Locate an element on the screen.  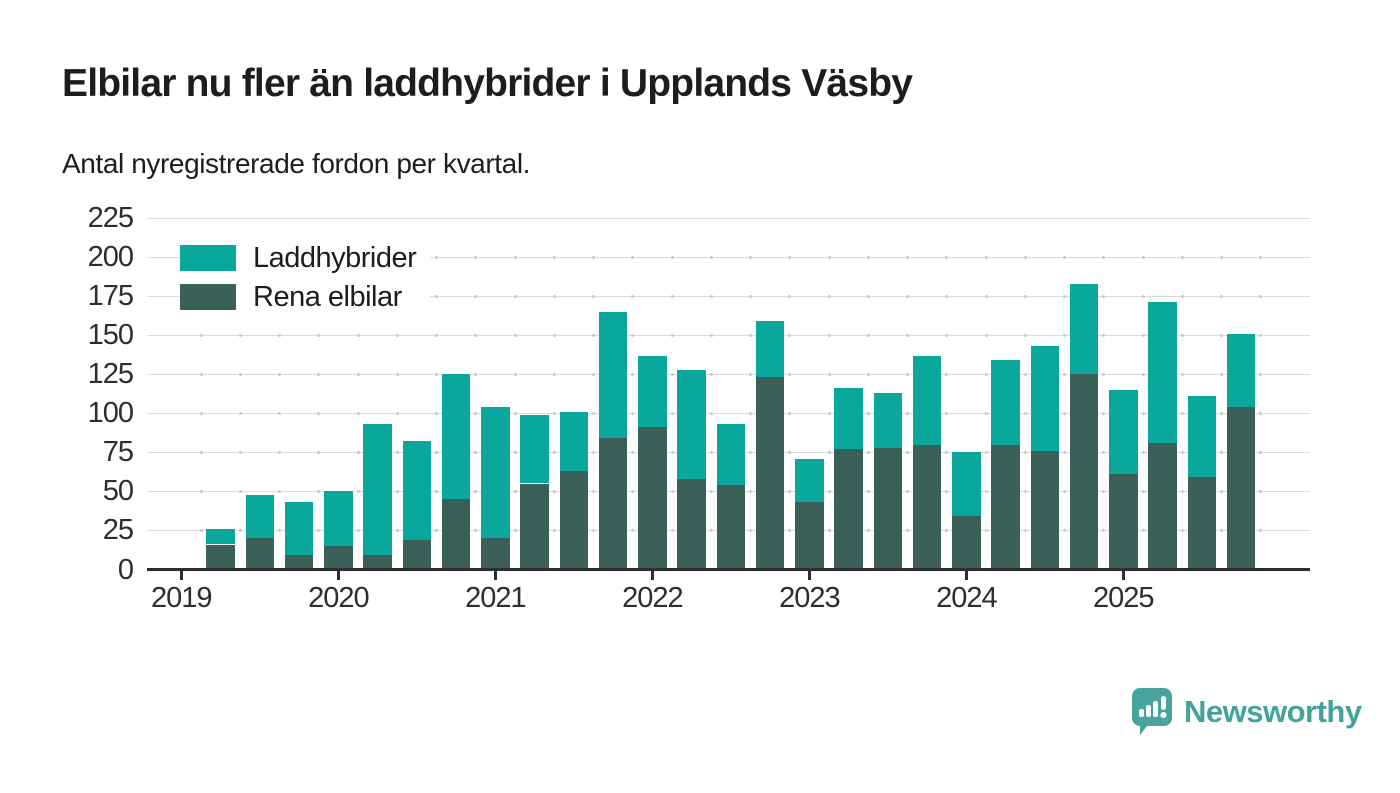
legend-item-laddhybrider: Laddhybrider is located at coordinates (305, 257).